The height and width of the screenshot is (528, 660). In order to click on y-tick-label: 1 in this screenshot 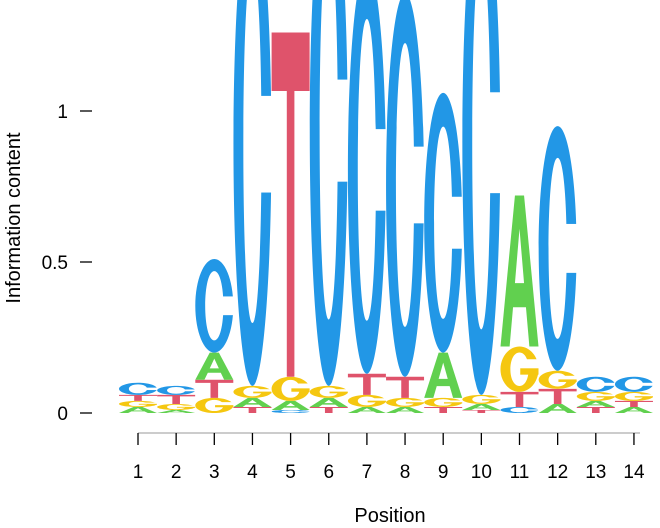, I will do `click(62, 112)`.